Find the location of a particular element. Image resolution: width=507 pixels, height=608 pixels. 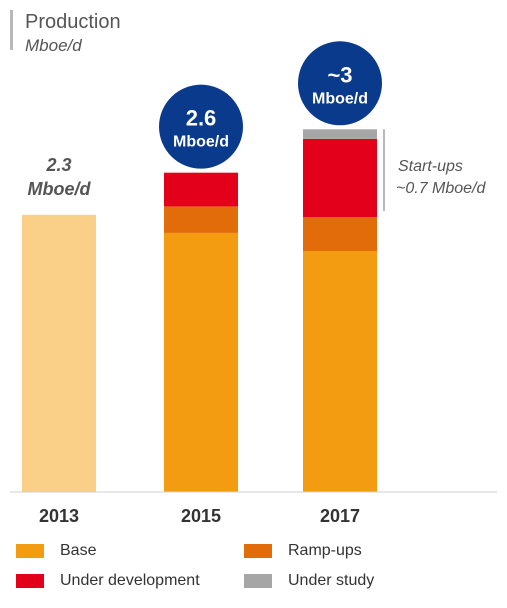

annotation-line1: Start-ups is located at coordinates (430, 166).